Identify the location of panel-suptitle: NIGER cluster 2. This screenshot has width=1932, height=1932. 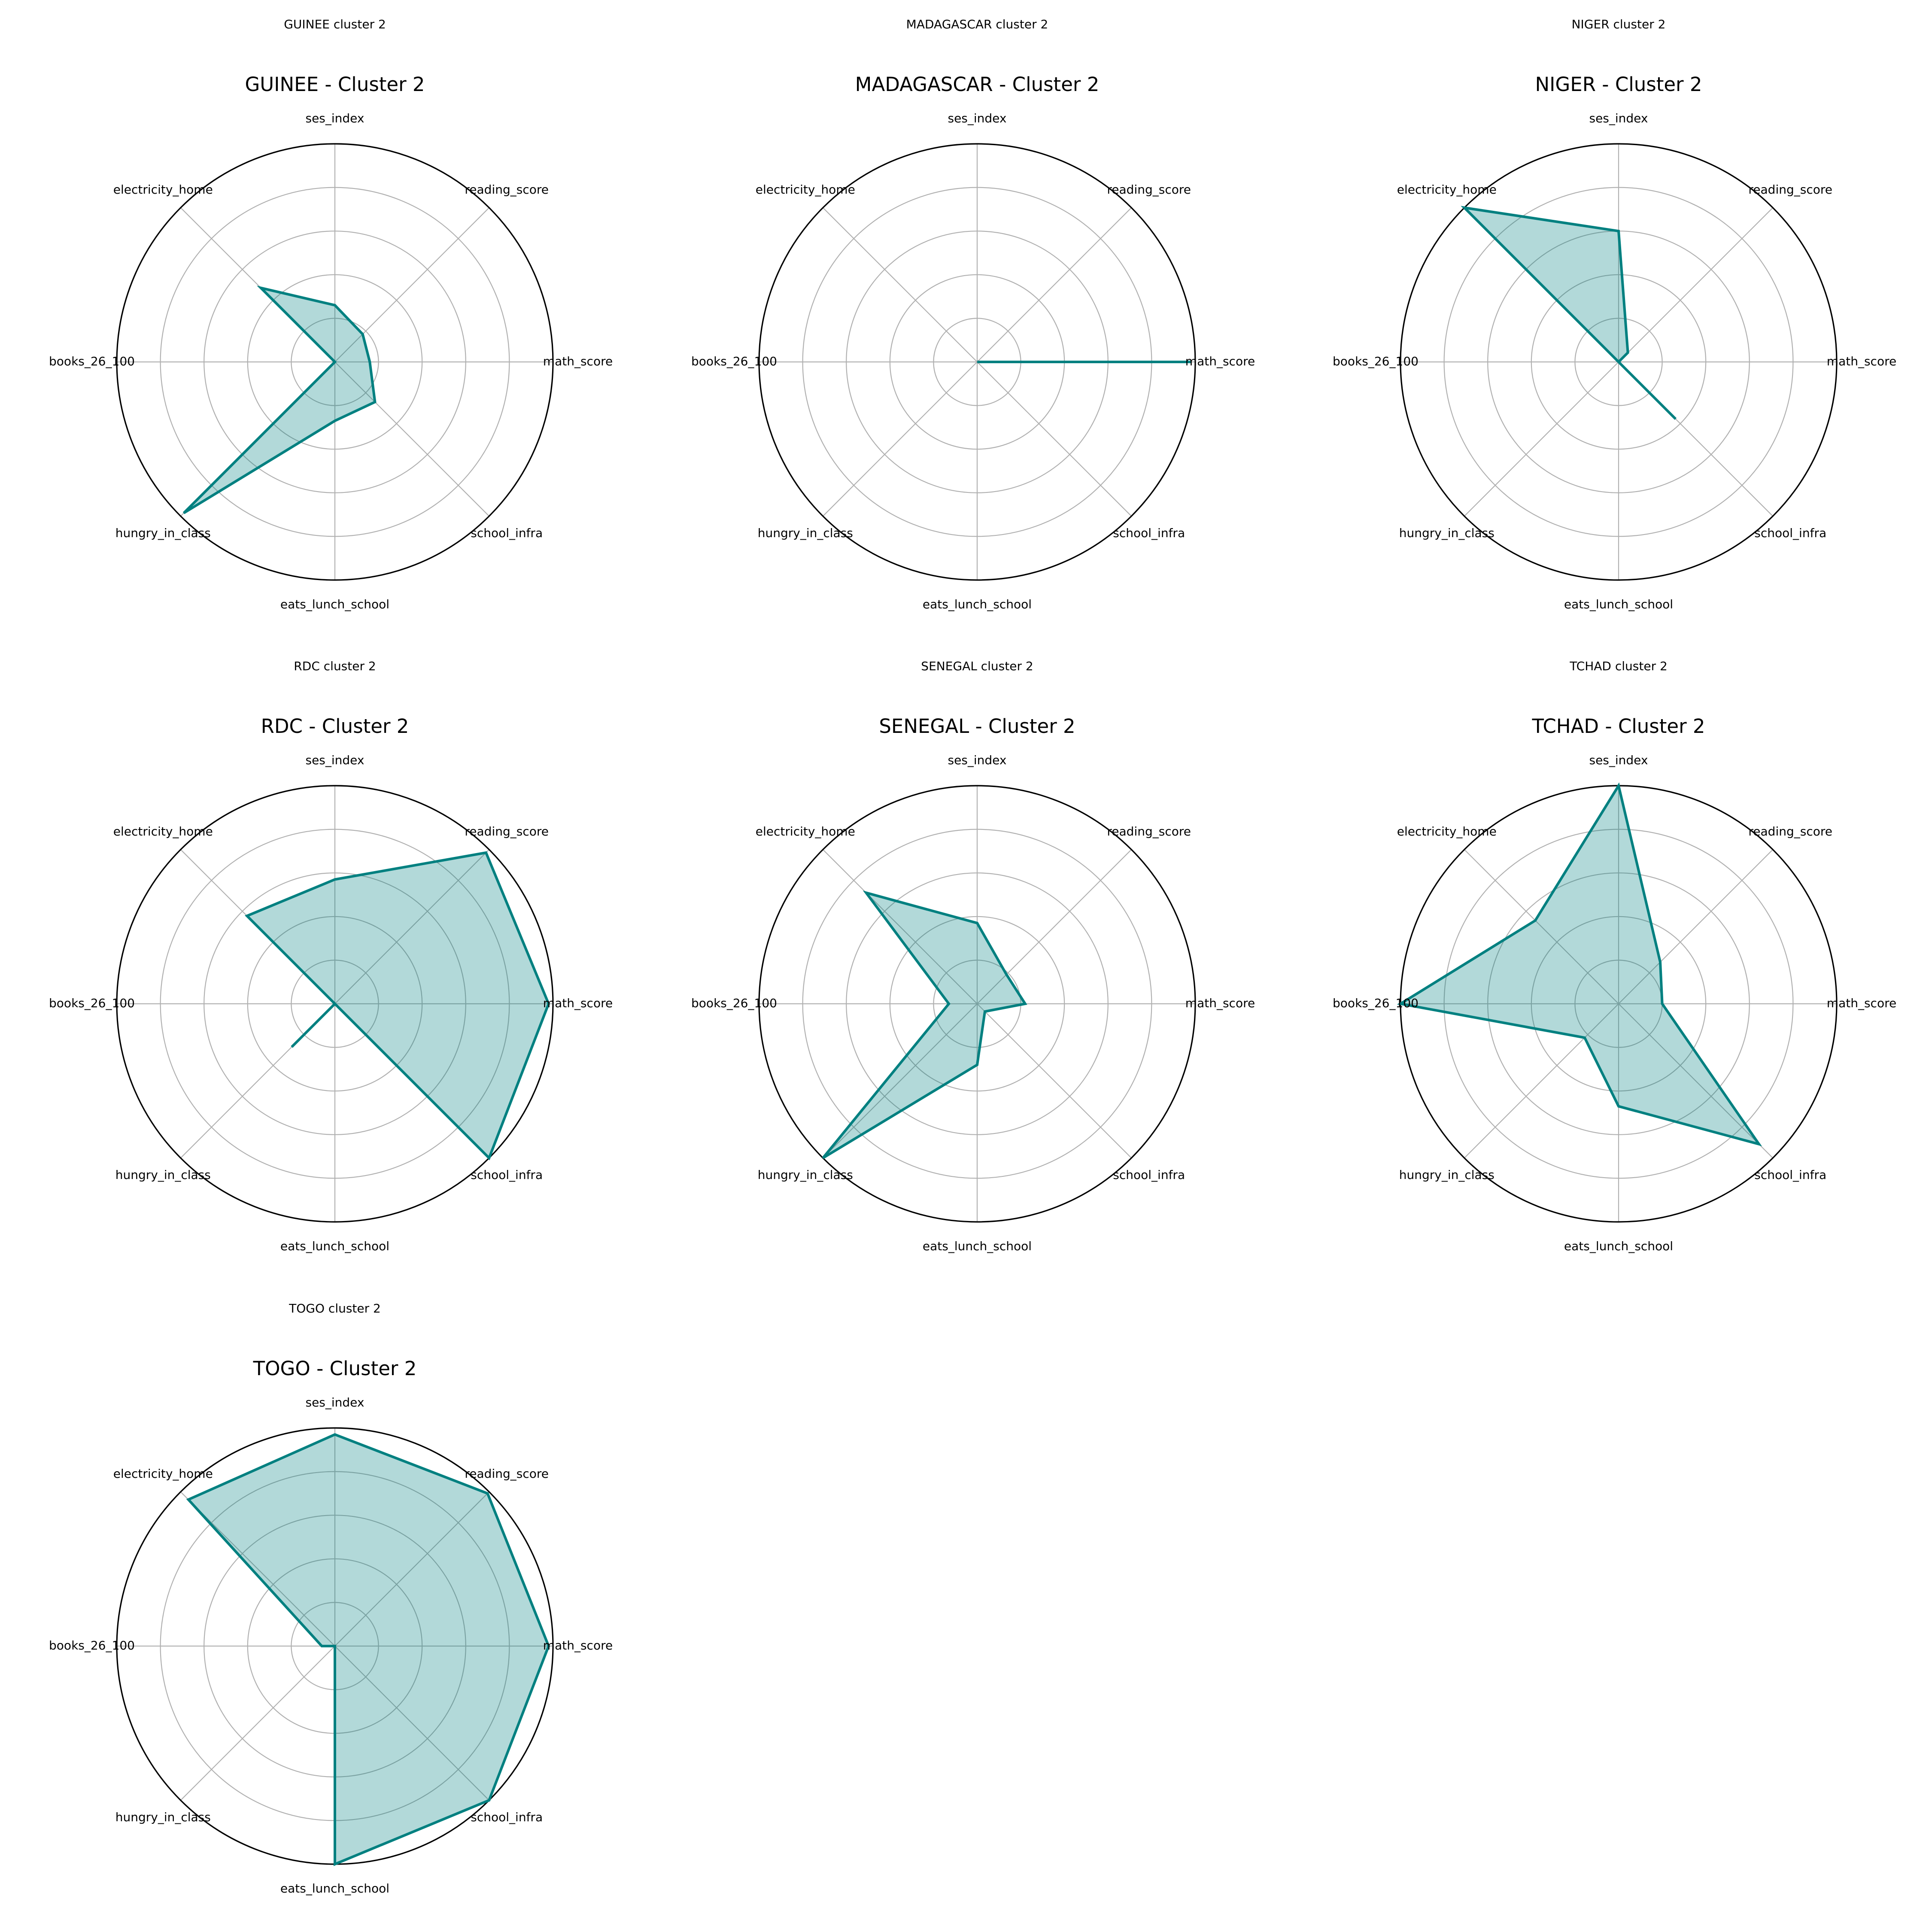
(1619, 24).